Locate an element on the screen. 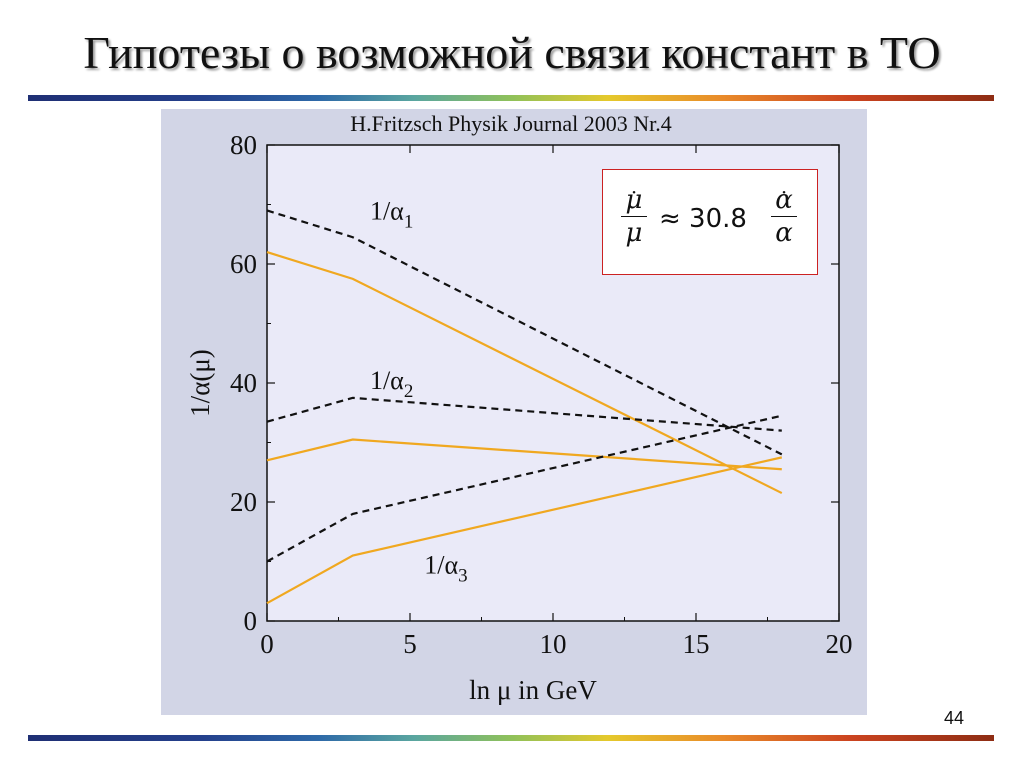  series-label-alpha3: 1/α3 is located at coordinates (445, 568).